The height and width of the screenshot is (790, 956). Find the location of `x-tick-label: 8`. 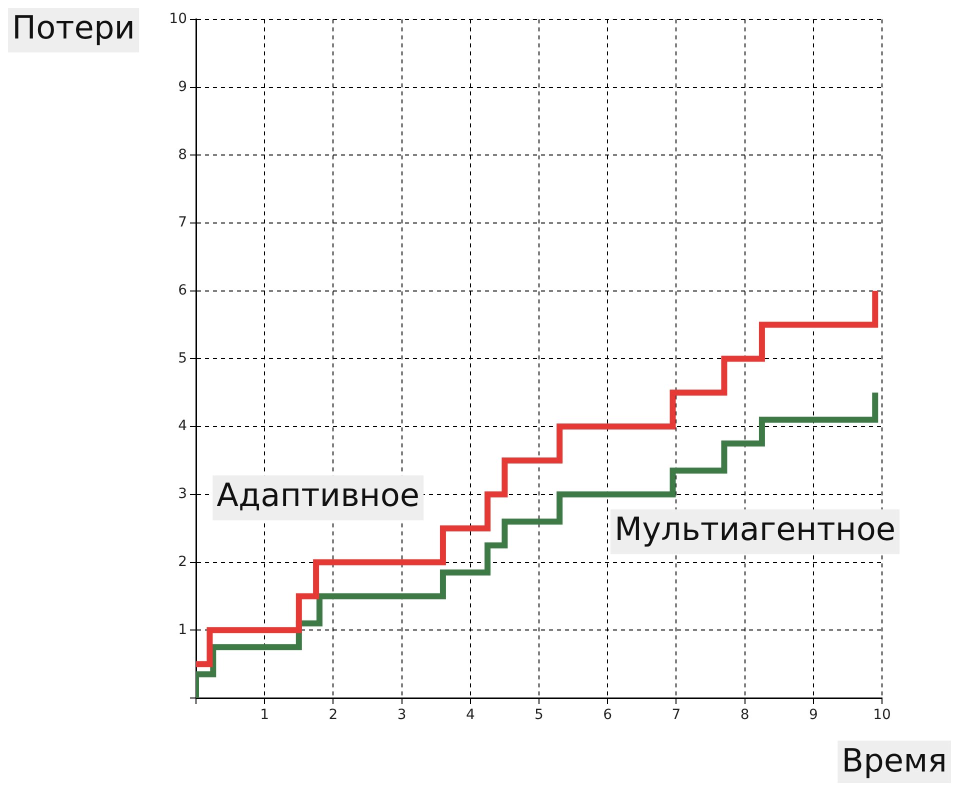

x-tick-label: 8 is located at coordinates (745, 715).